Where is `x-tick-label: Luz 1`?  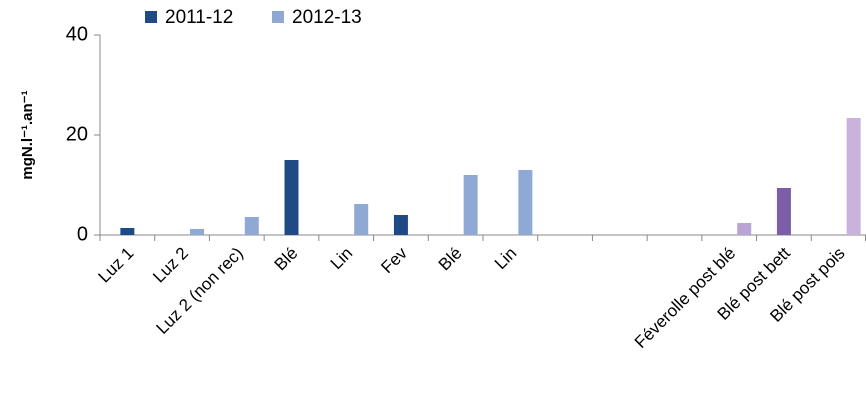 x-tick-label: Luz 1 is located at coordinates (116, 265).